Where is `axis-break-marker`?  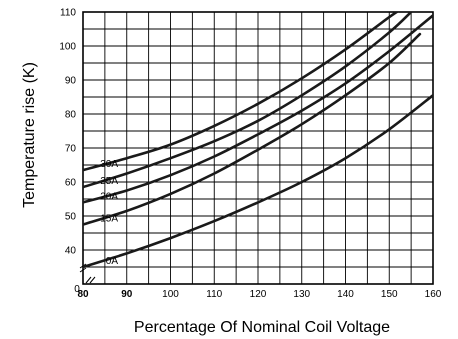 axis-break-marker is located at coordinates (87, 273).